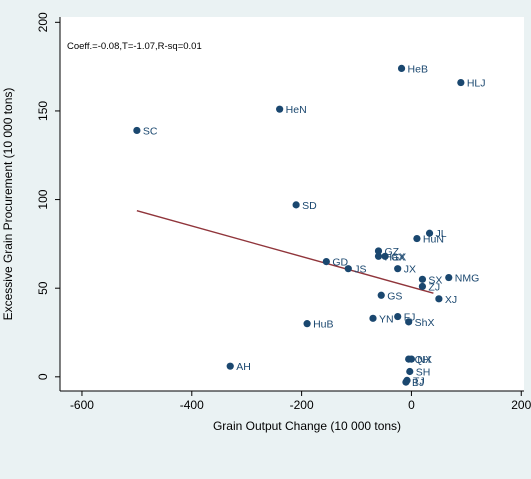 The height and width of the screenshot is (479, 531). I want to click on point-label: FJ, so click(410, 318).